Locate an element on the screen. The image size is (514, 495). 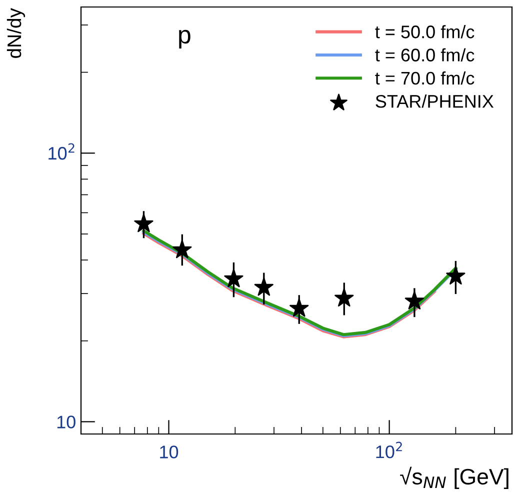
annotation: p is located at coordinates (184, 39).